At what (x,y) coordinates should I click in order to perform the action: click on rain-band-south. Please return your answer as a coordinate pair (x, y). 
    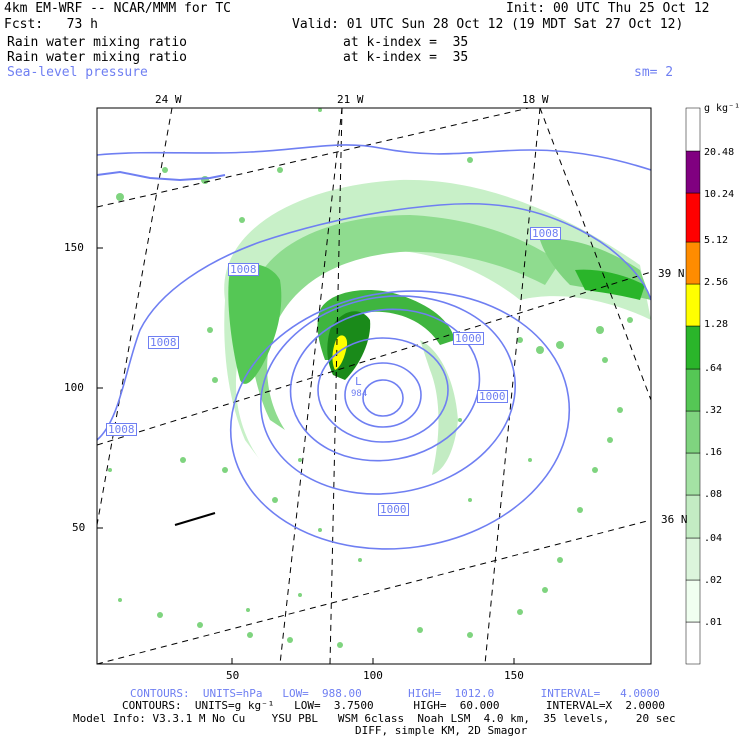
    Looking at the image, I should click on (439, 407).